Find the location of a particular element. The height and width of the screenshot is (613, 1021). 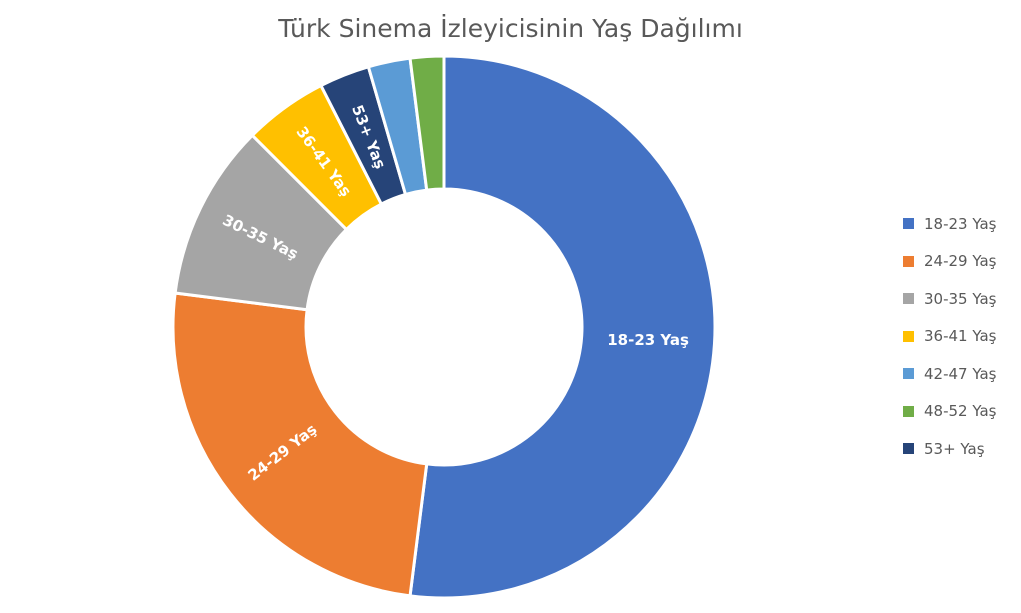

legend-label: 53+ Yaş is located at coordinates (954, 448).